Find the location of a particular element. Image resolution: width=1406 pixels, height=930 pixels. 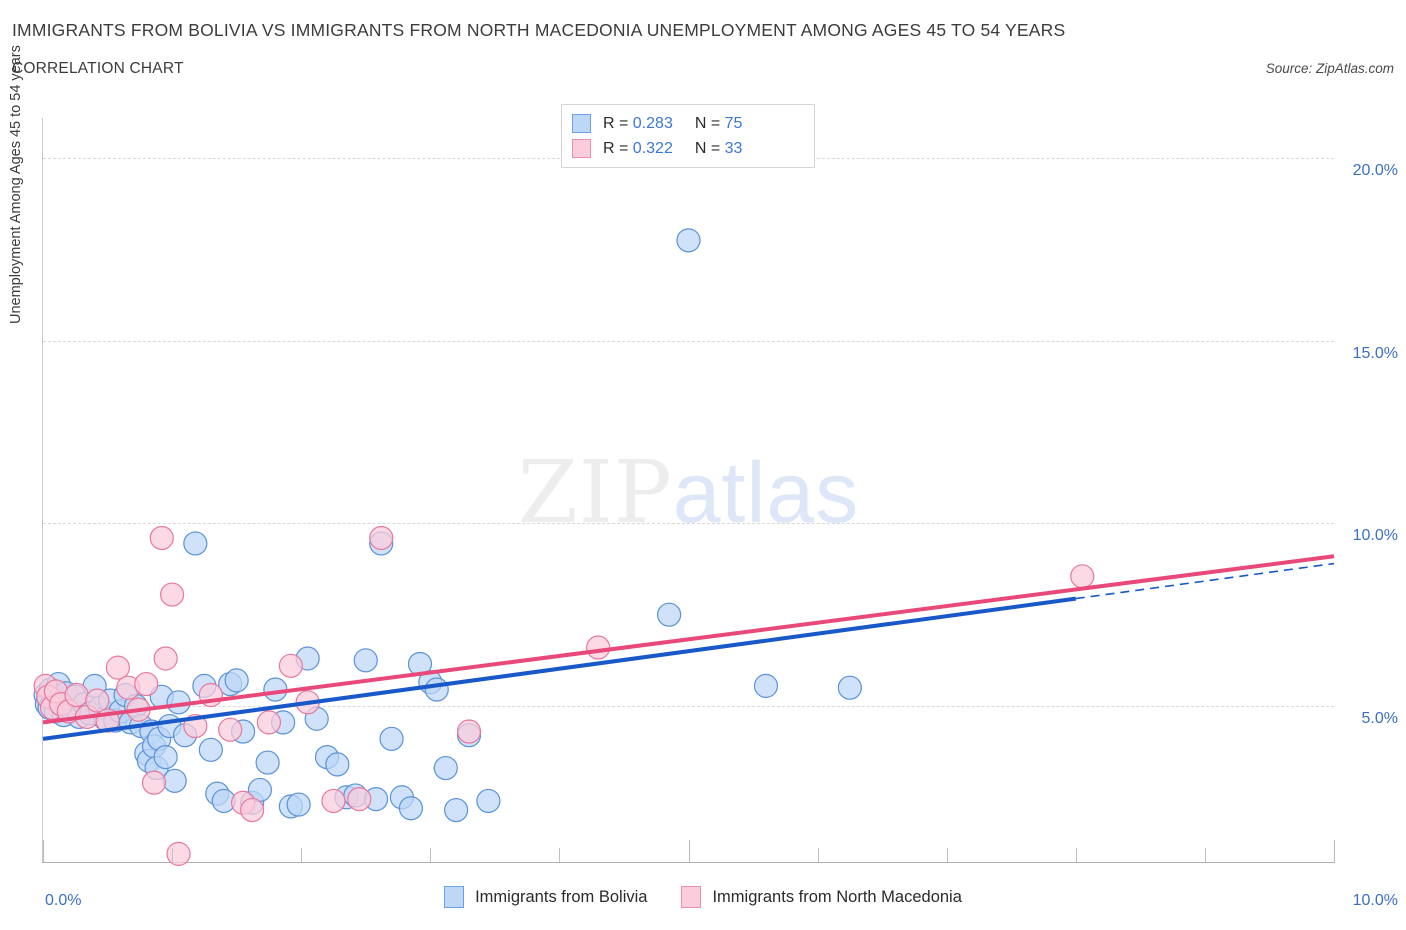

n-label-bolivia: N = is located at coordinates (709, 123).